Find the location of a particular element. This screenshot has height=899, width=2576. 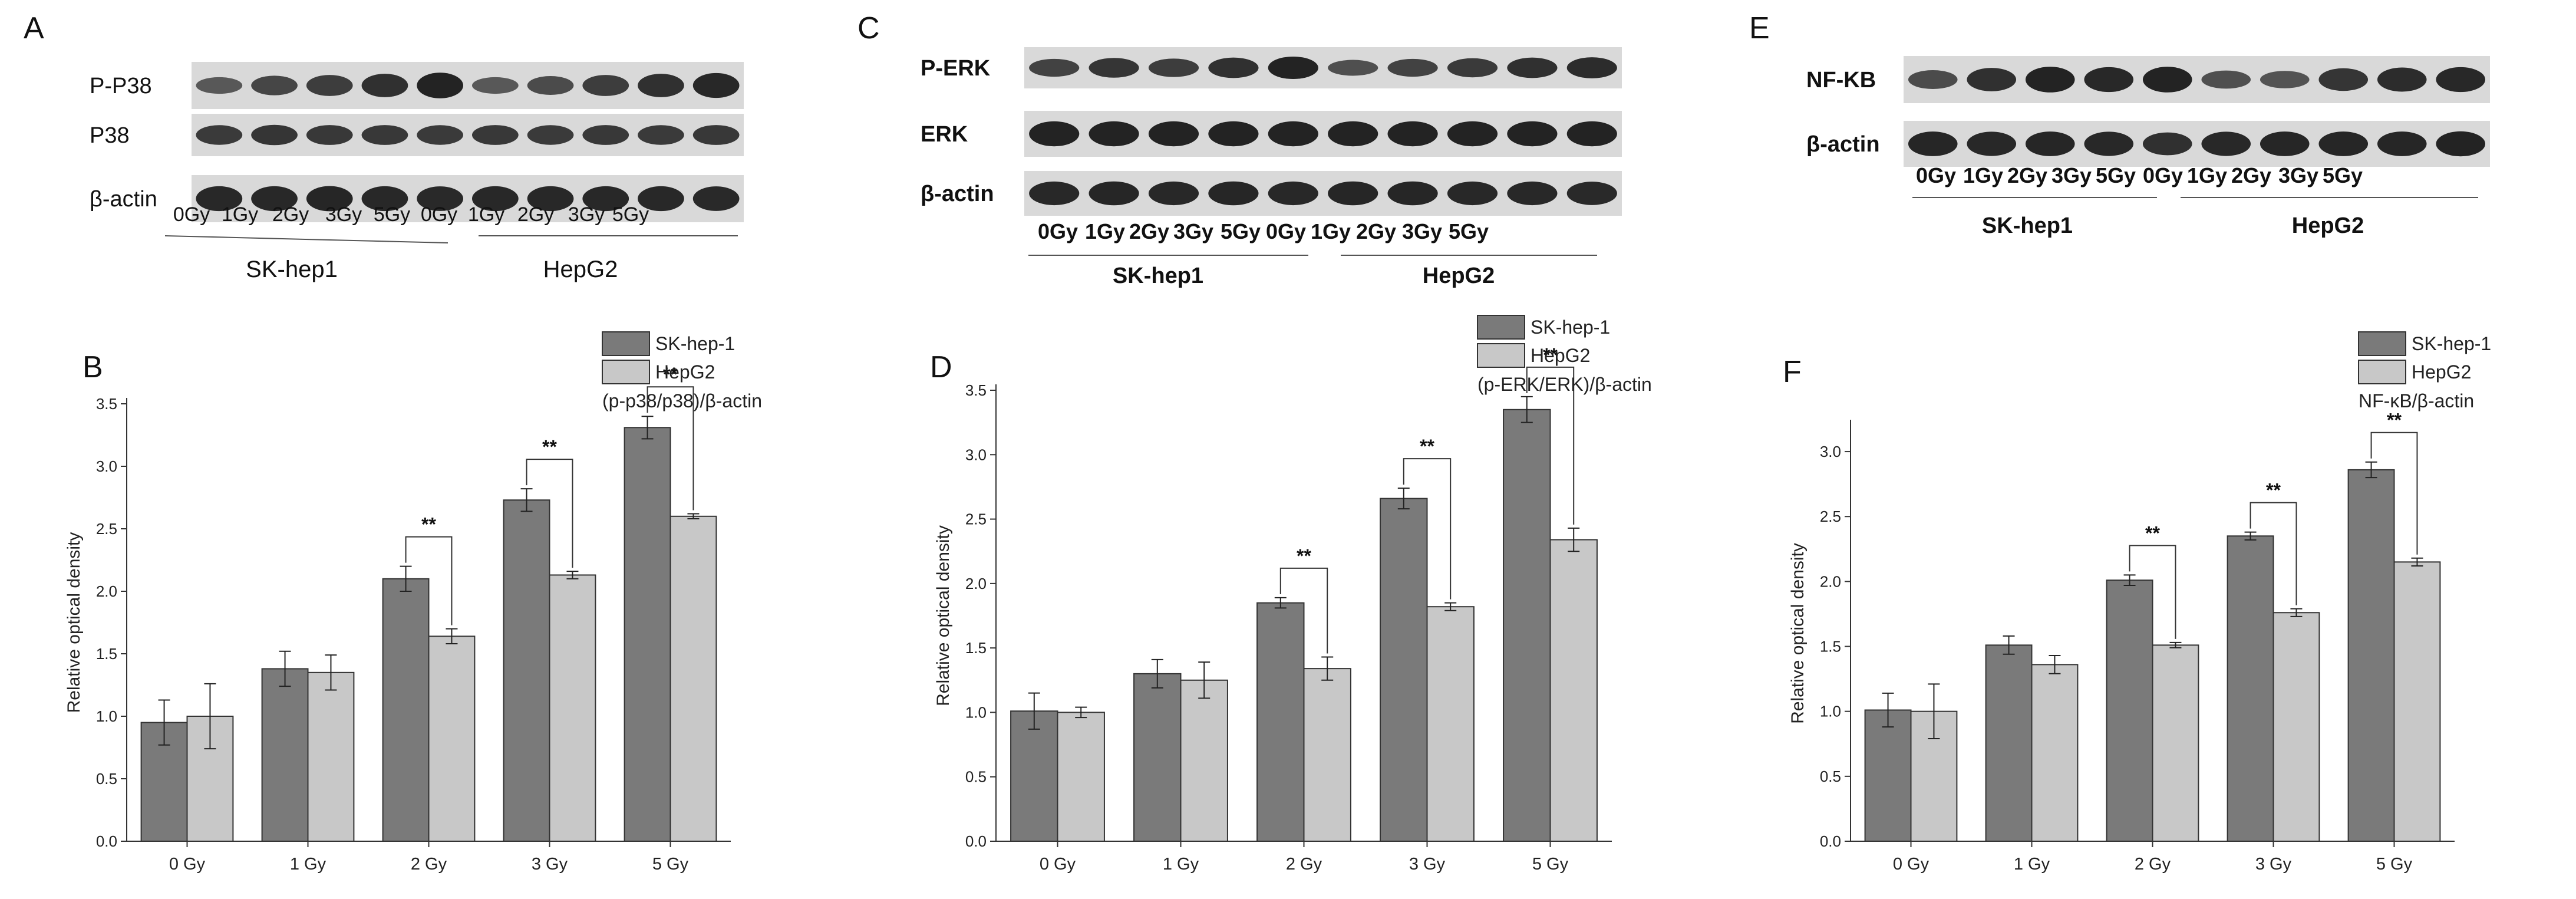

blot-row-label: P-P38 is located at coordinates (121, 86).